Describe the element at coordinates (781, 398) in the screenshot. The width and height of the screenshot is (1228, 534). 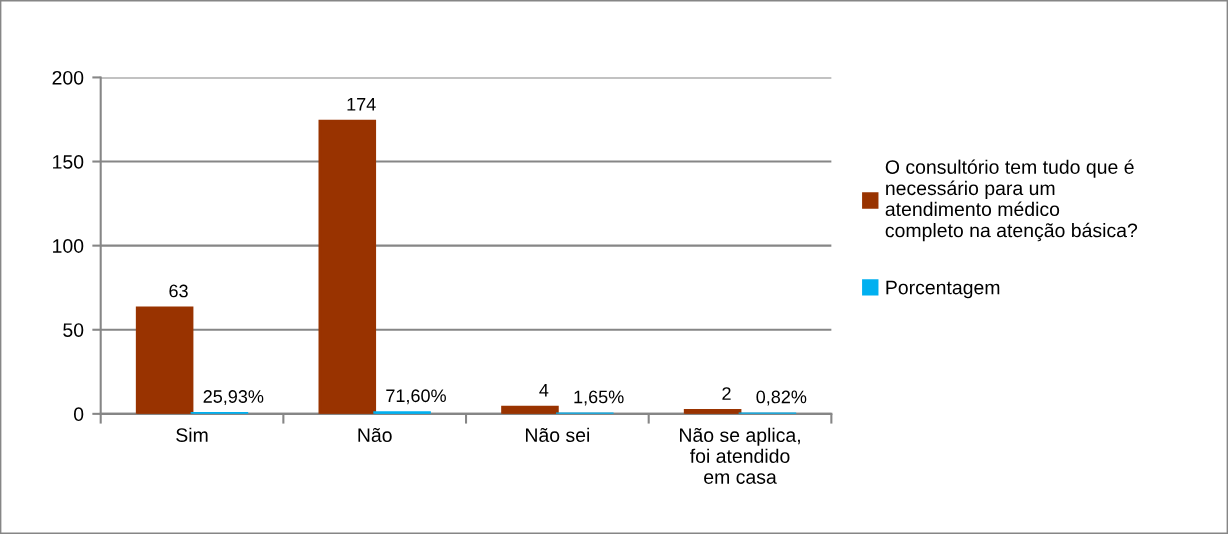
I see `data-label: 0,82%` at that location.